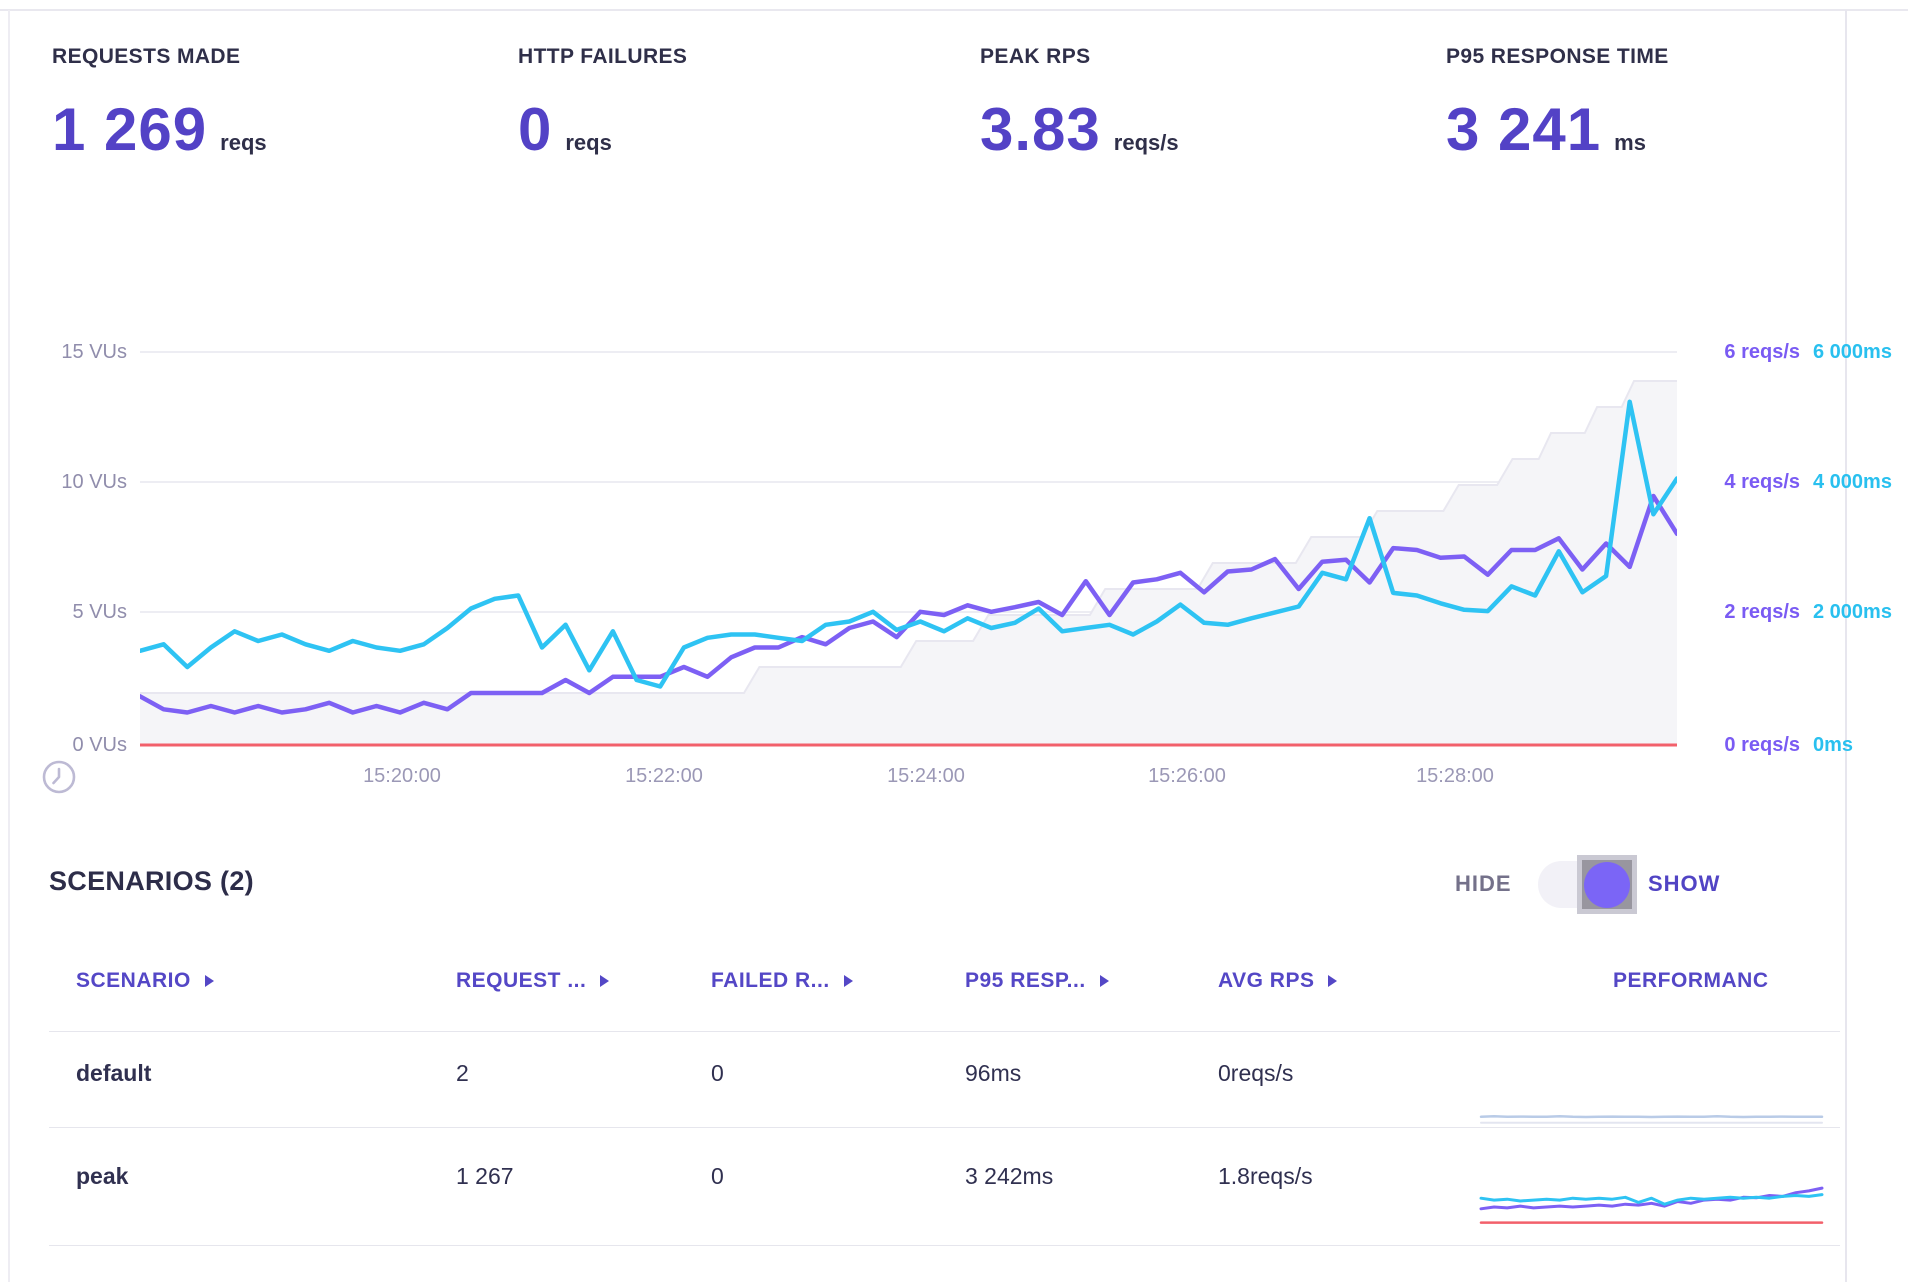 This screenshot has height=1282, width=1908. What do you see at coordinates (99, 745) in the screenshot?
I see `y-axis-label-vus: 0 VUs` at bounding box center [99, 745].